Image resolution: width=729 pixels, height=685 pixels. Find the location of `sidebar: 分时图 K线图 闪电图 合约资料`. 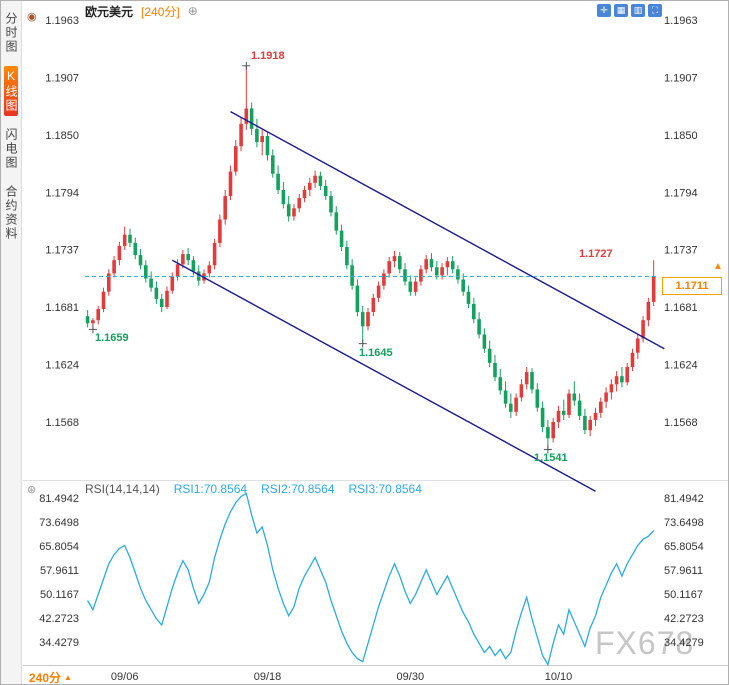

sidebar: 分时图 K线图 闪电图 合约资料 is located at coordinates (11, 342).